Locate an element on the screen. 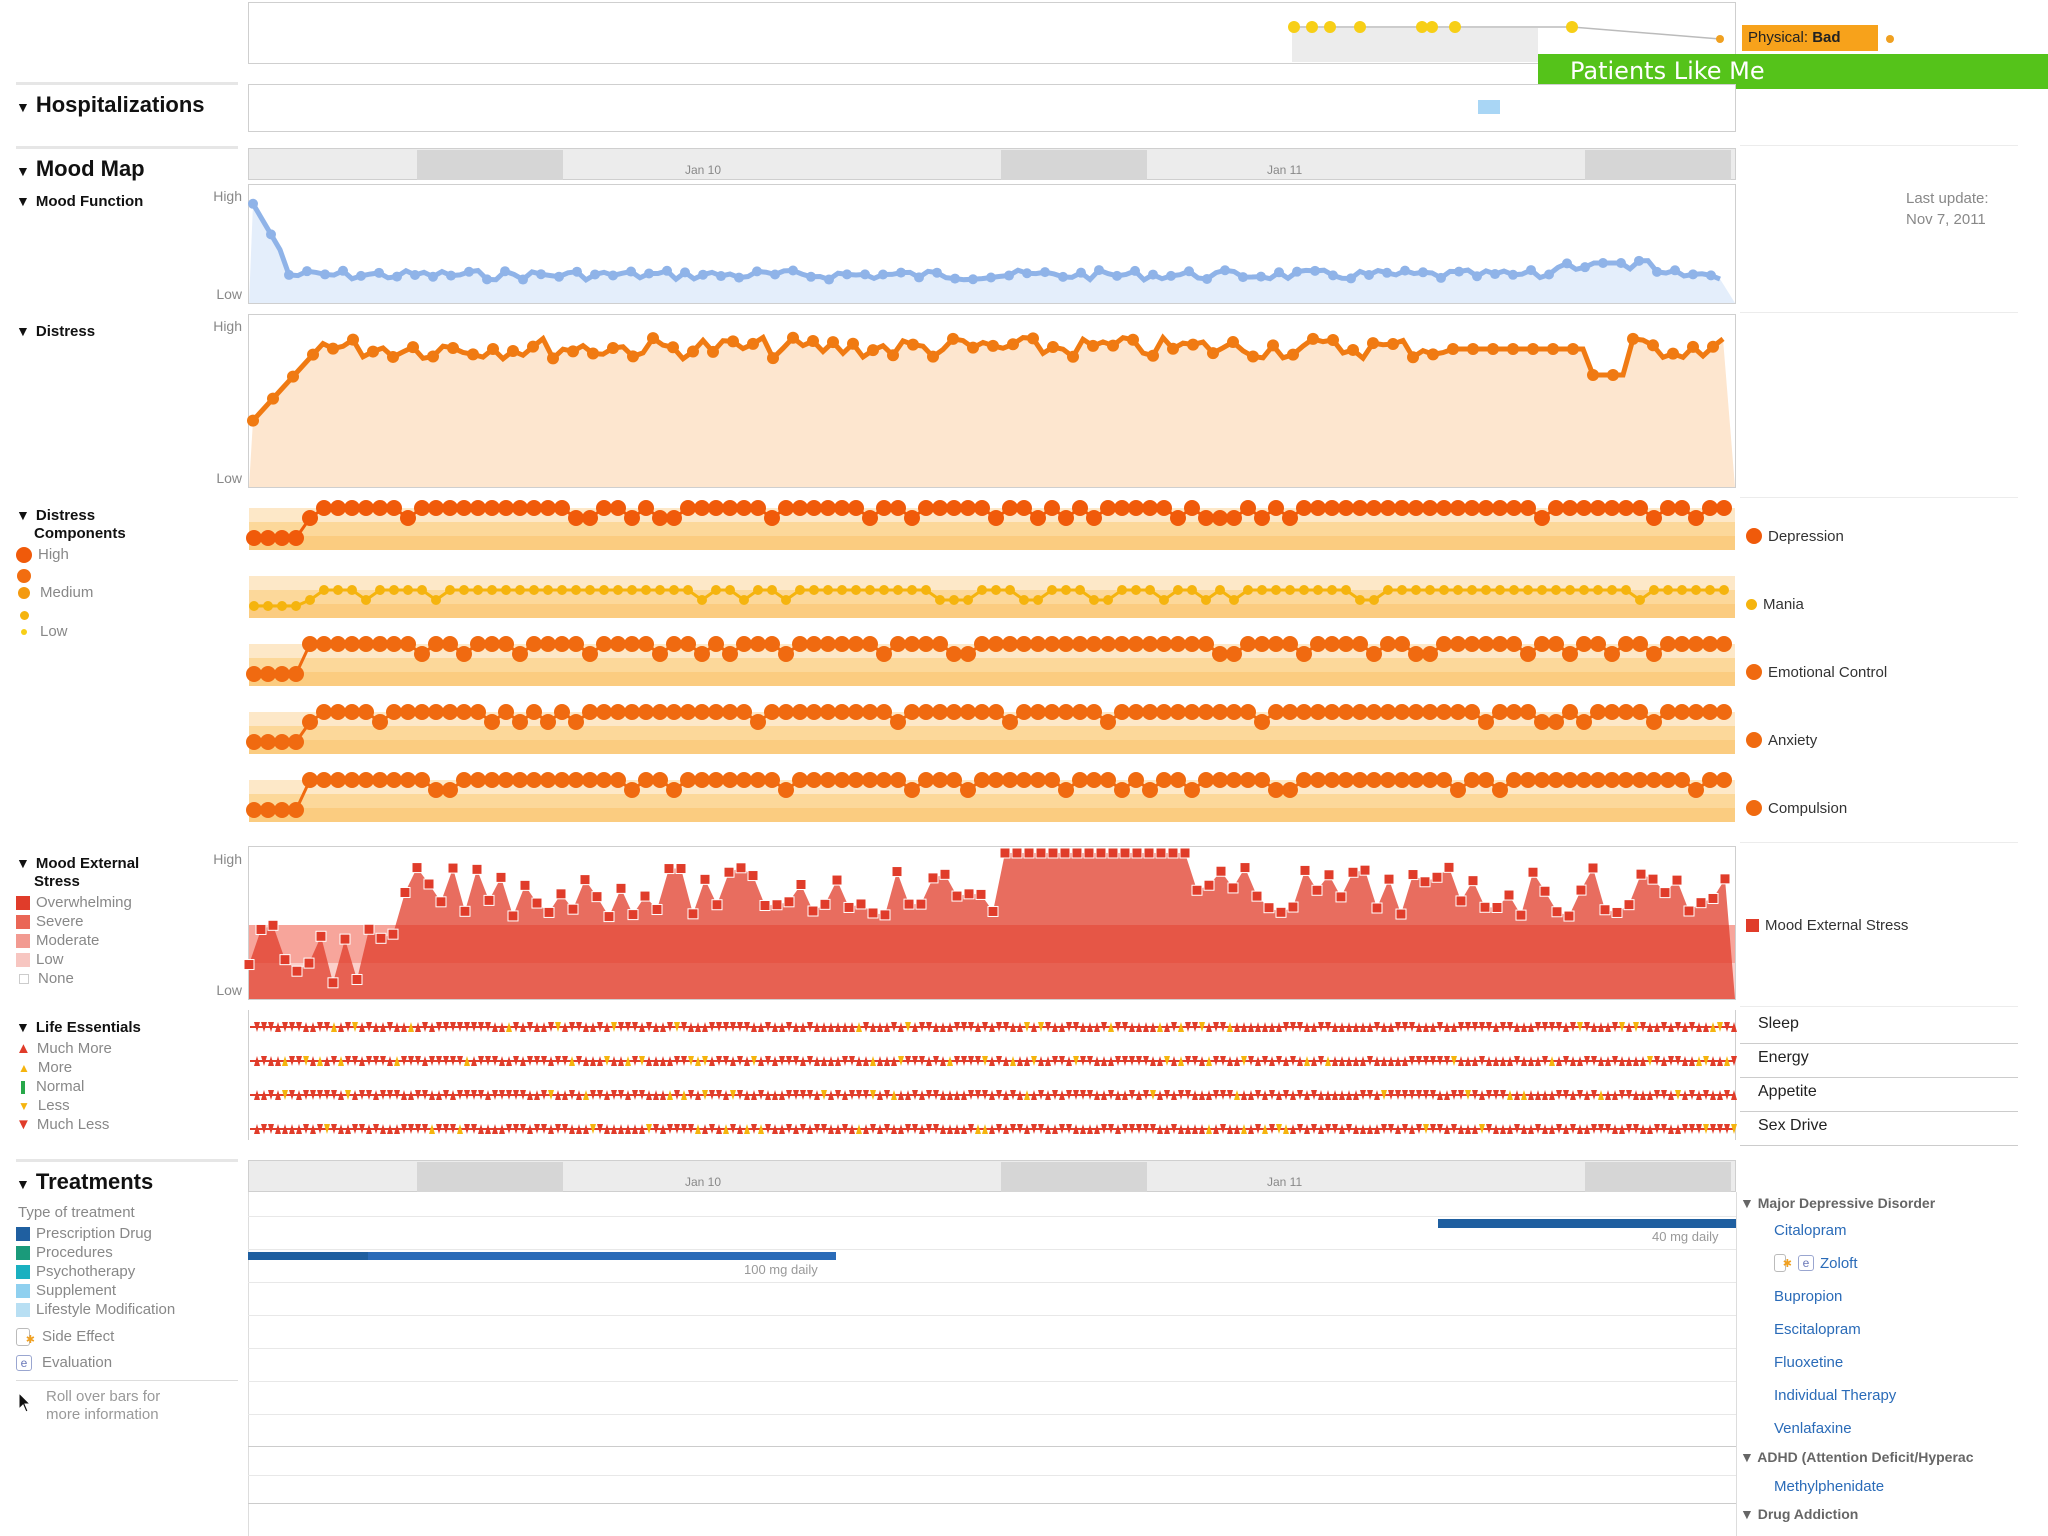  distress-components-toggle: ▼ Distress Components is located at coordinates (71, 524).